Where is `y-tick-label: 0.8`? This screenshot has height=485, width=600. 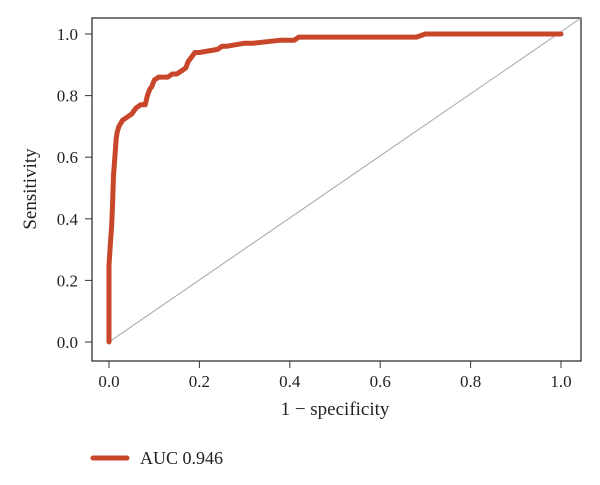
y-tick-label: 0.8 is located at coordinates (67, 96).